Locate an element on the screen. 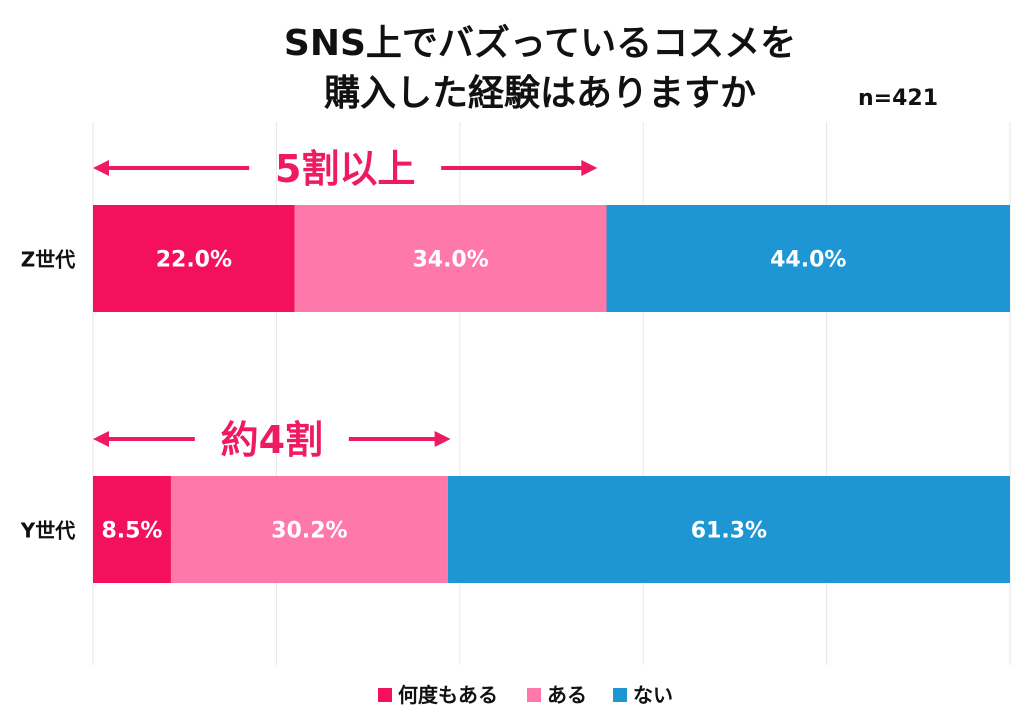  legend-label: ない is located at coordinates (653, 695).